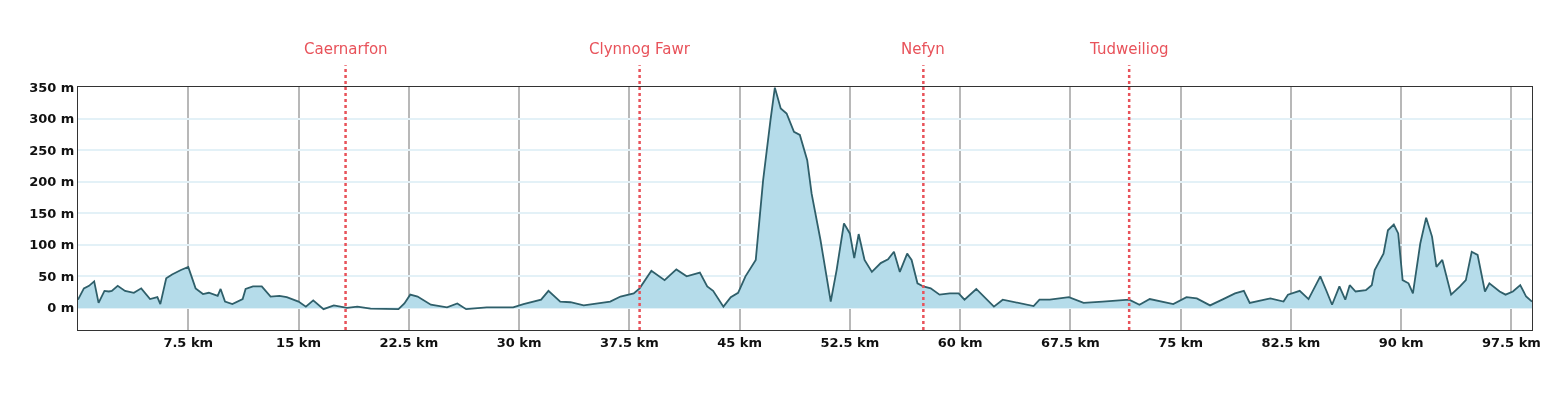 This screenshot has width=1564, height=403. Describe the element at coordinates (56, 276) in the screenshot. I see `y-tick-label: 50 m` at that location.